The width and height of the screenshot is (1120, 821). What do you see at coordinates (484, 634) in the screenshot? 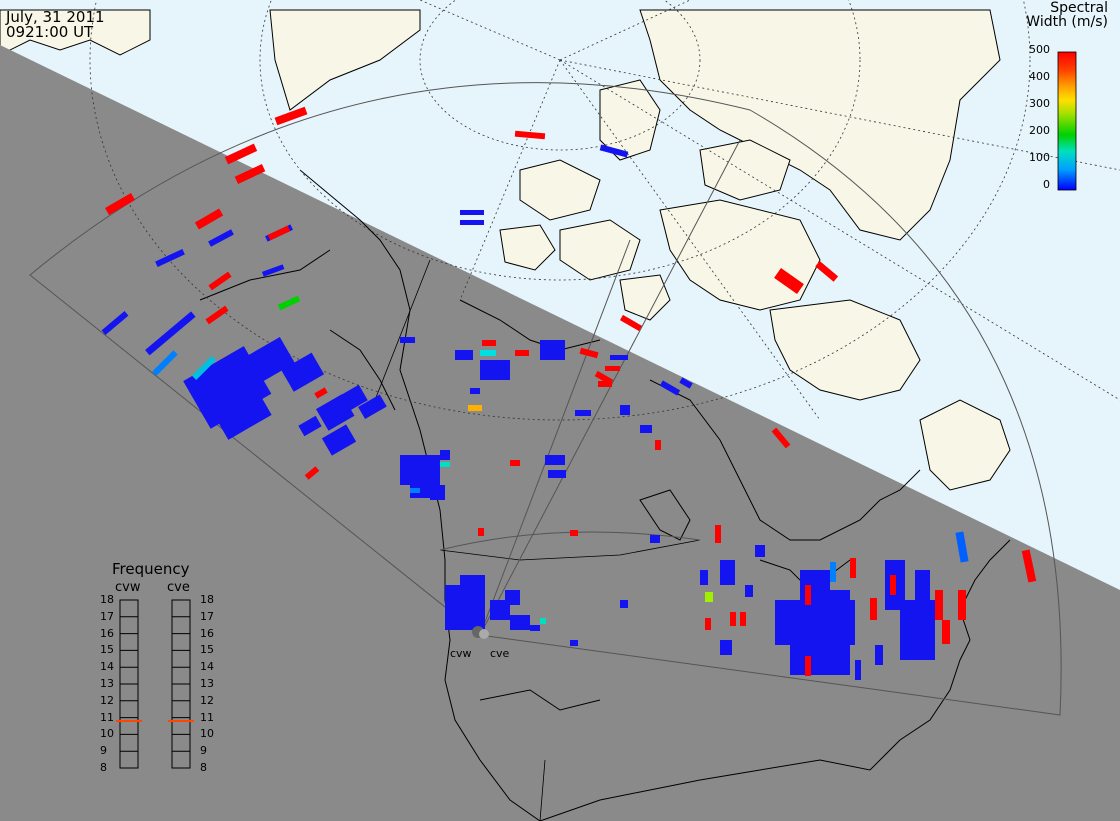
I see `radar-site-cve` at bounding box center [484, 634].